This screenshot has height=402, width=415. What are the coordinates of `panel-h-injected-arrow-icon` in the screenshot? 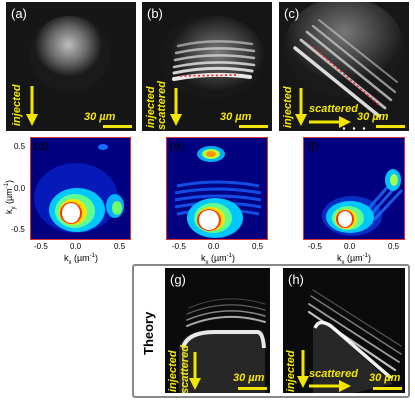 It's located at (303, 369).